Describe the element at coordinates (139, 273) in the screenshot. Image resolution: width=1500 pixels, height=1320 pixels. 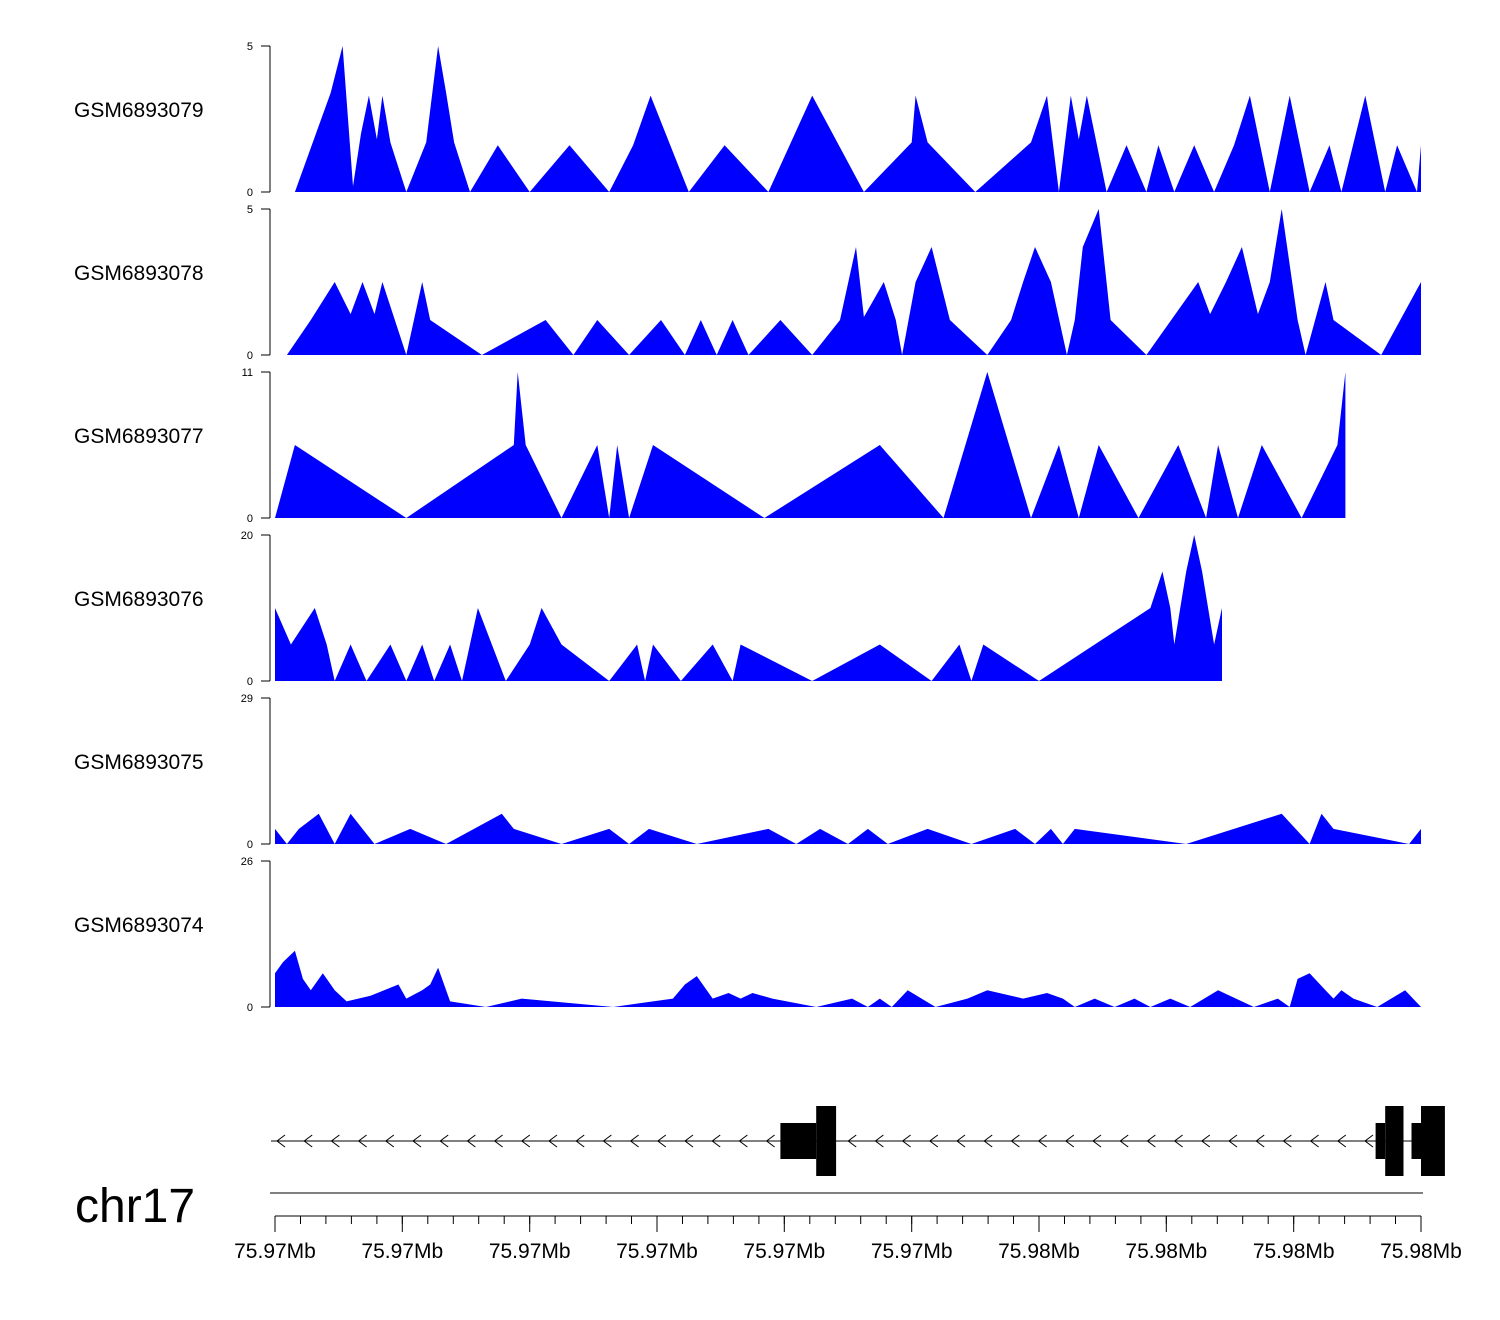
I see `track-label: GSM6893078` at that location.